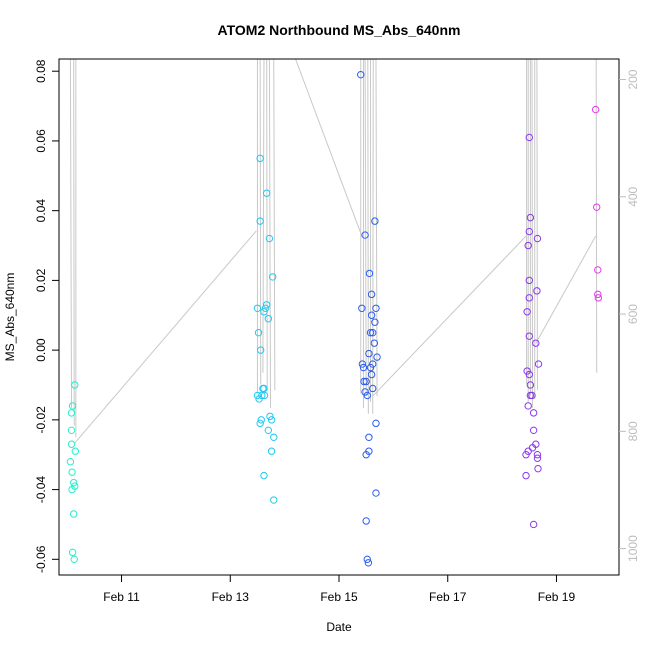  I want to click on y-tick-label-3: 0.00, so click(41, 350).